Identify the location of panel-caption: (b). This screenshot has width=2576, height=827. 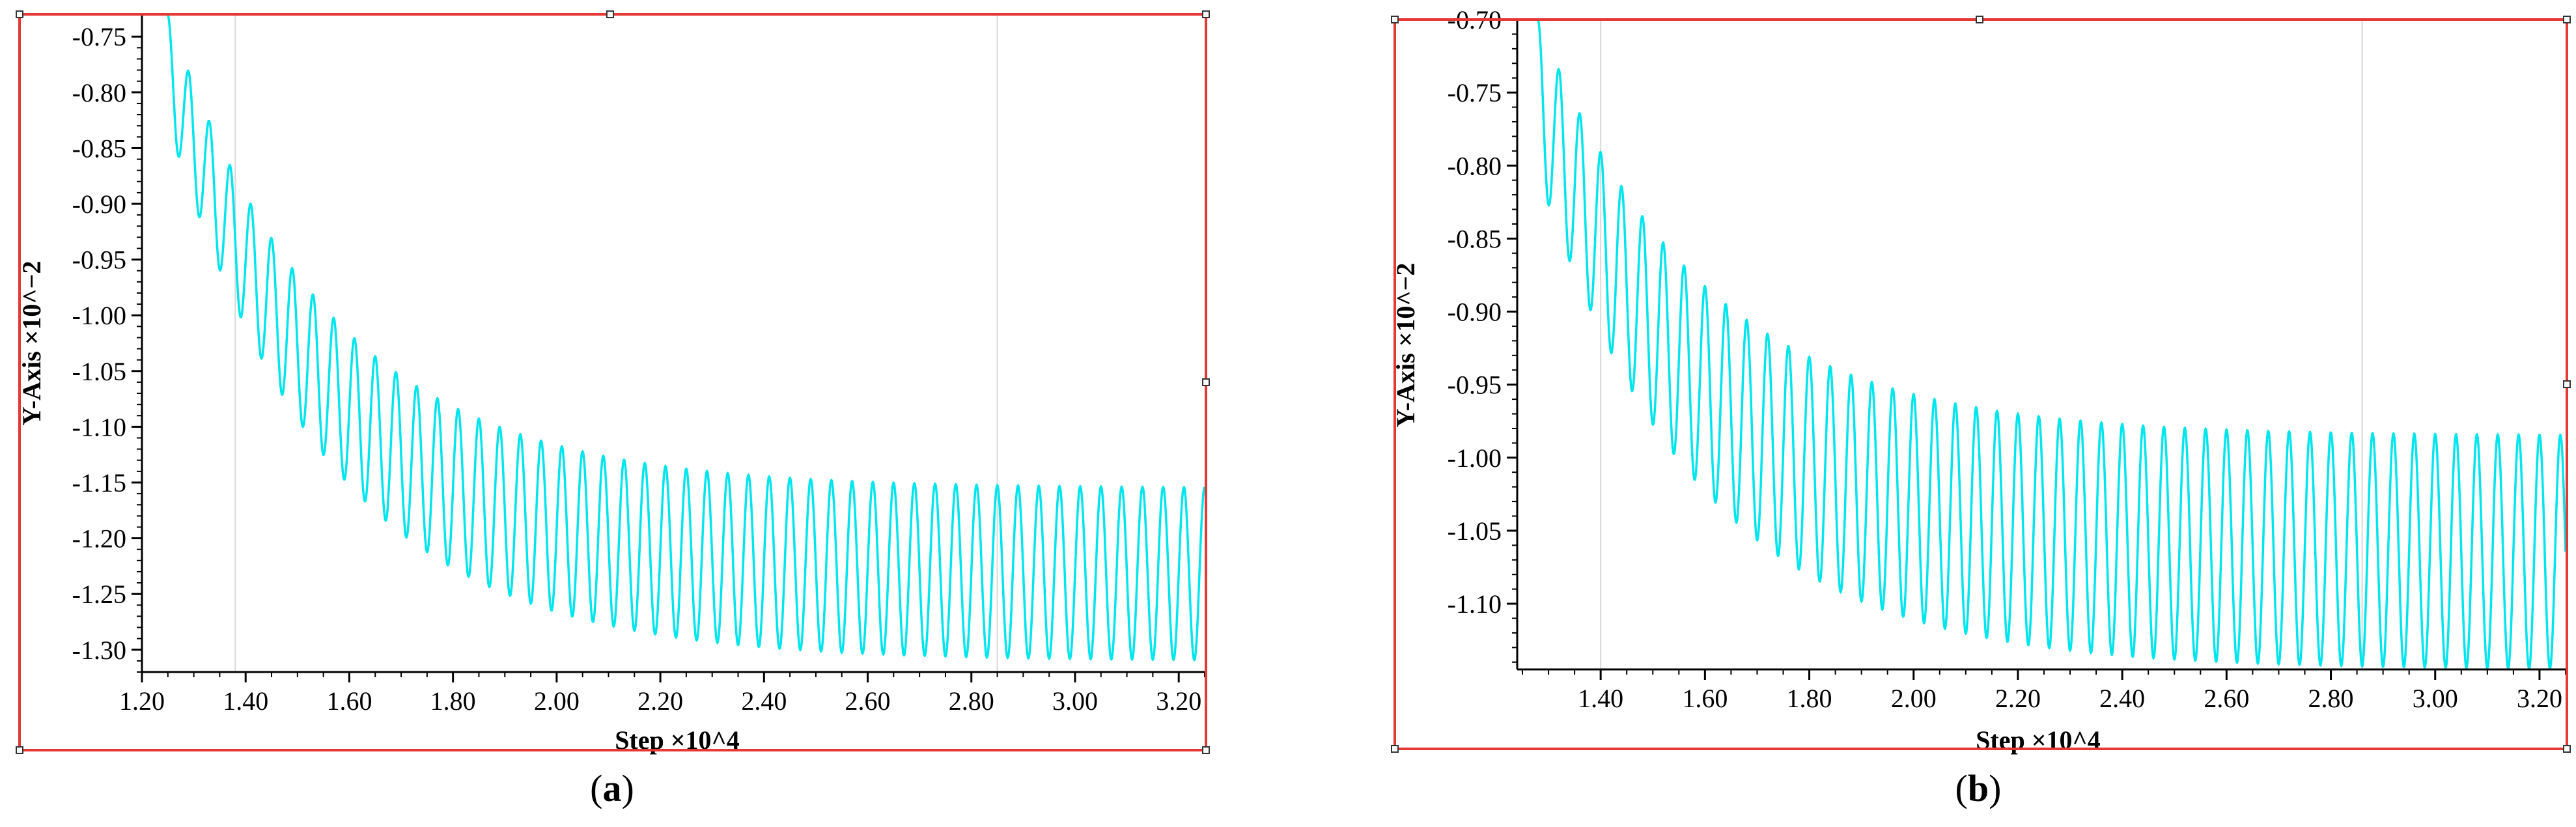
(1979, 788).